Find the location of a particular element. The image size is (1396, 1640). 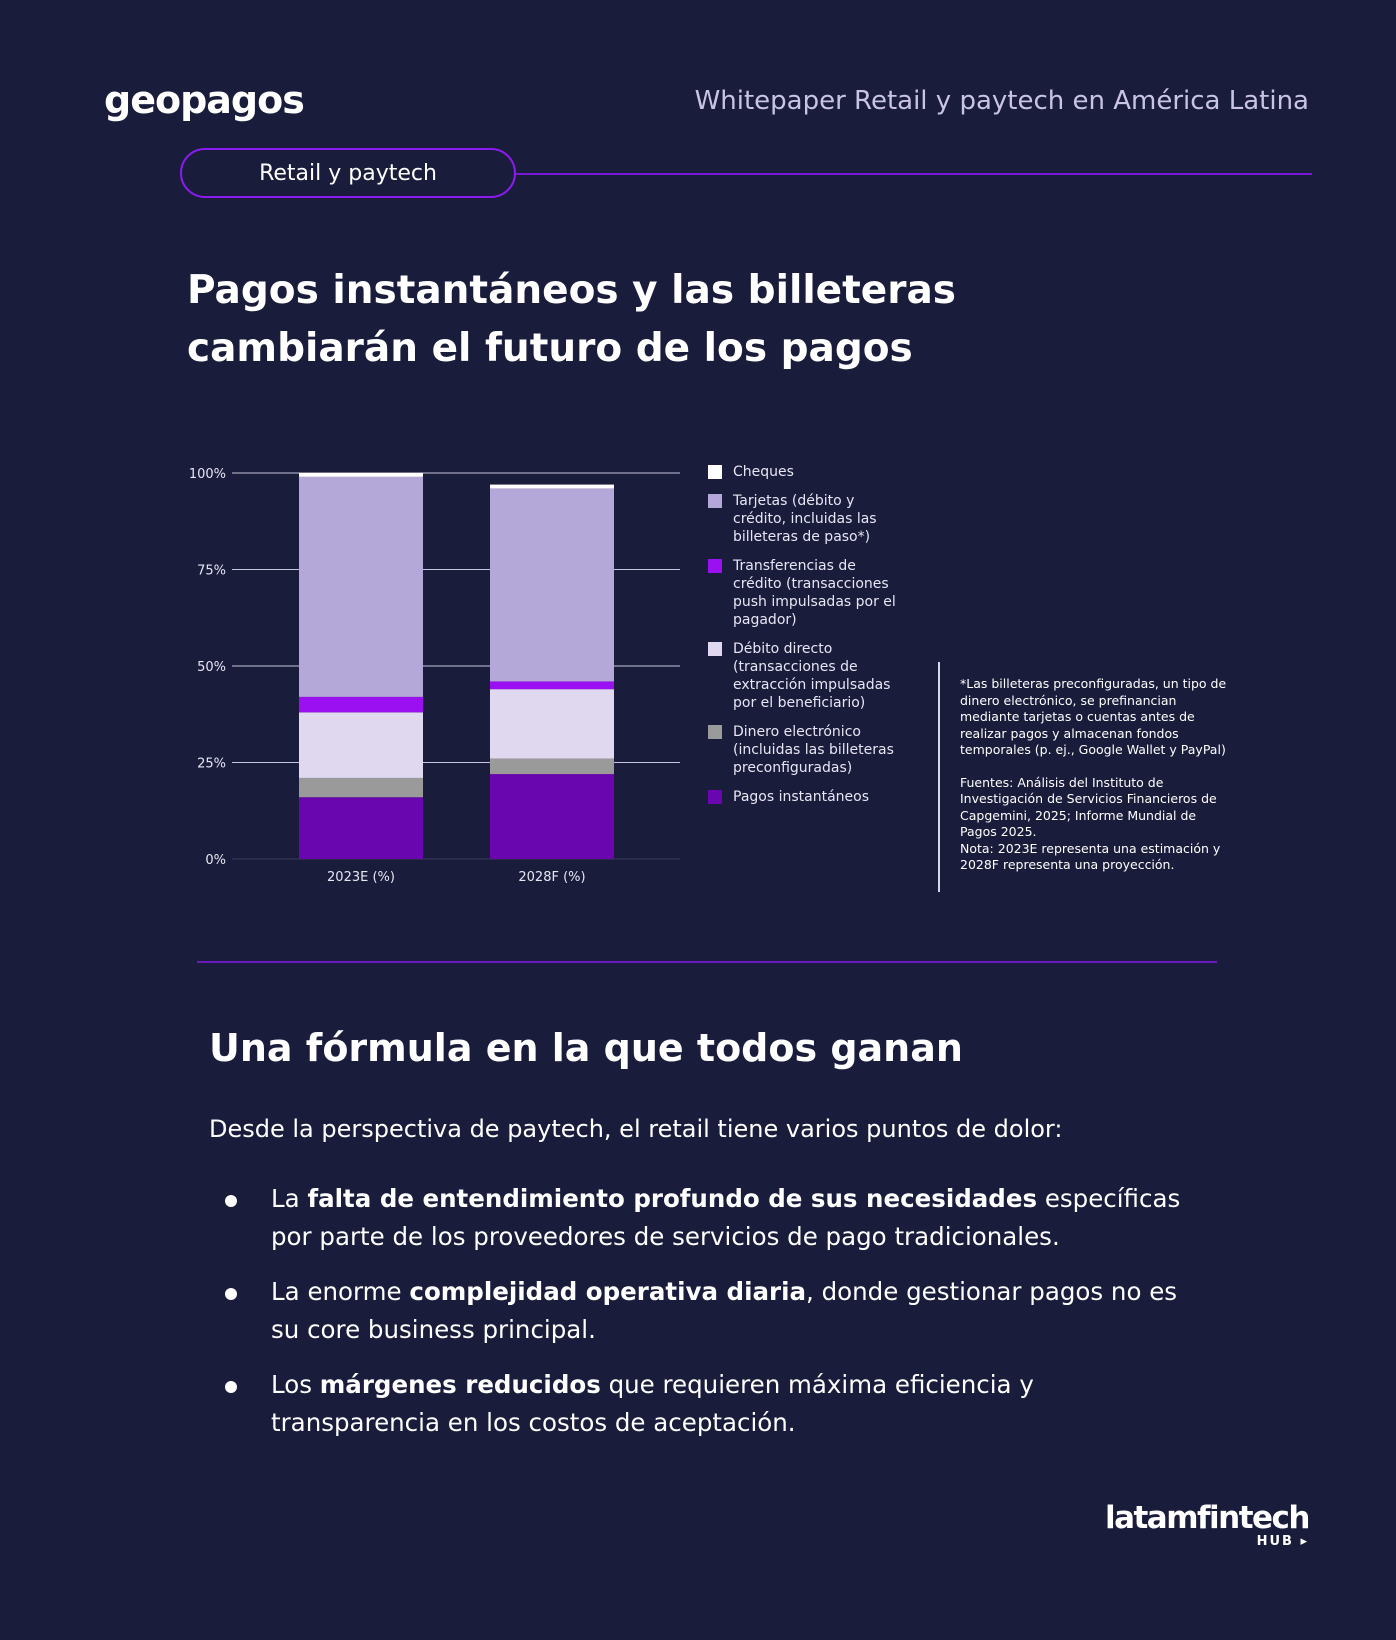

y-tick-label: 25% is located at coordinates (211, 764).